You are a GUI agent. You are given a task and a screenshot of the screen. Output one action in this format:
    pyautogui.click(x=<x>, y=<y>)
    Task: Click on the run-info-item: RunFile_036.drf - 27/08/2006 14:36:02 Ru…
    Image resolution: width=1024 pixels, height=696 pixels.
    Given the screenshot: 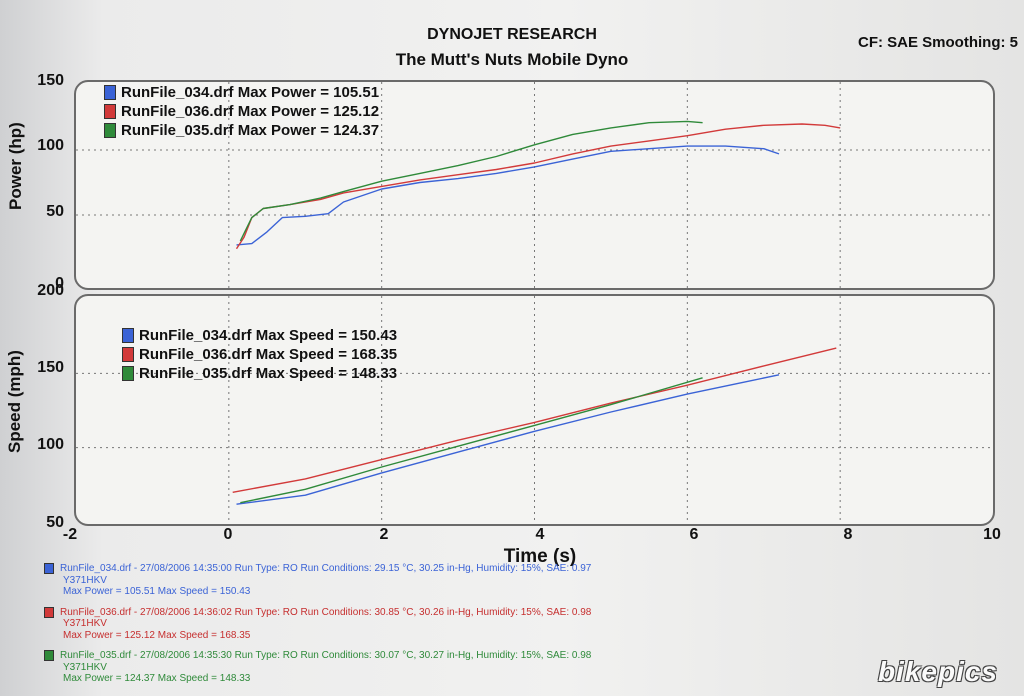 What is the action you would take?
    pyautogui.click(x=317, y=624)
    